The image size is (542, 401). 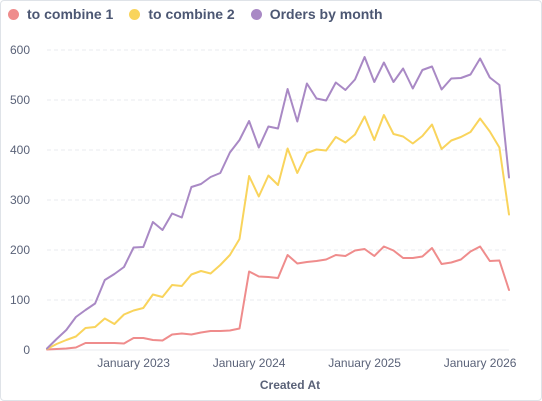 What do you see at coordinates (249, 363) in the screenshot?
I see `x-tick-label: January 2024` at bounding box center [249, 363].